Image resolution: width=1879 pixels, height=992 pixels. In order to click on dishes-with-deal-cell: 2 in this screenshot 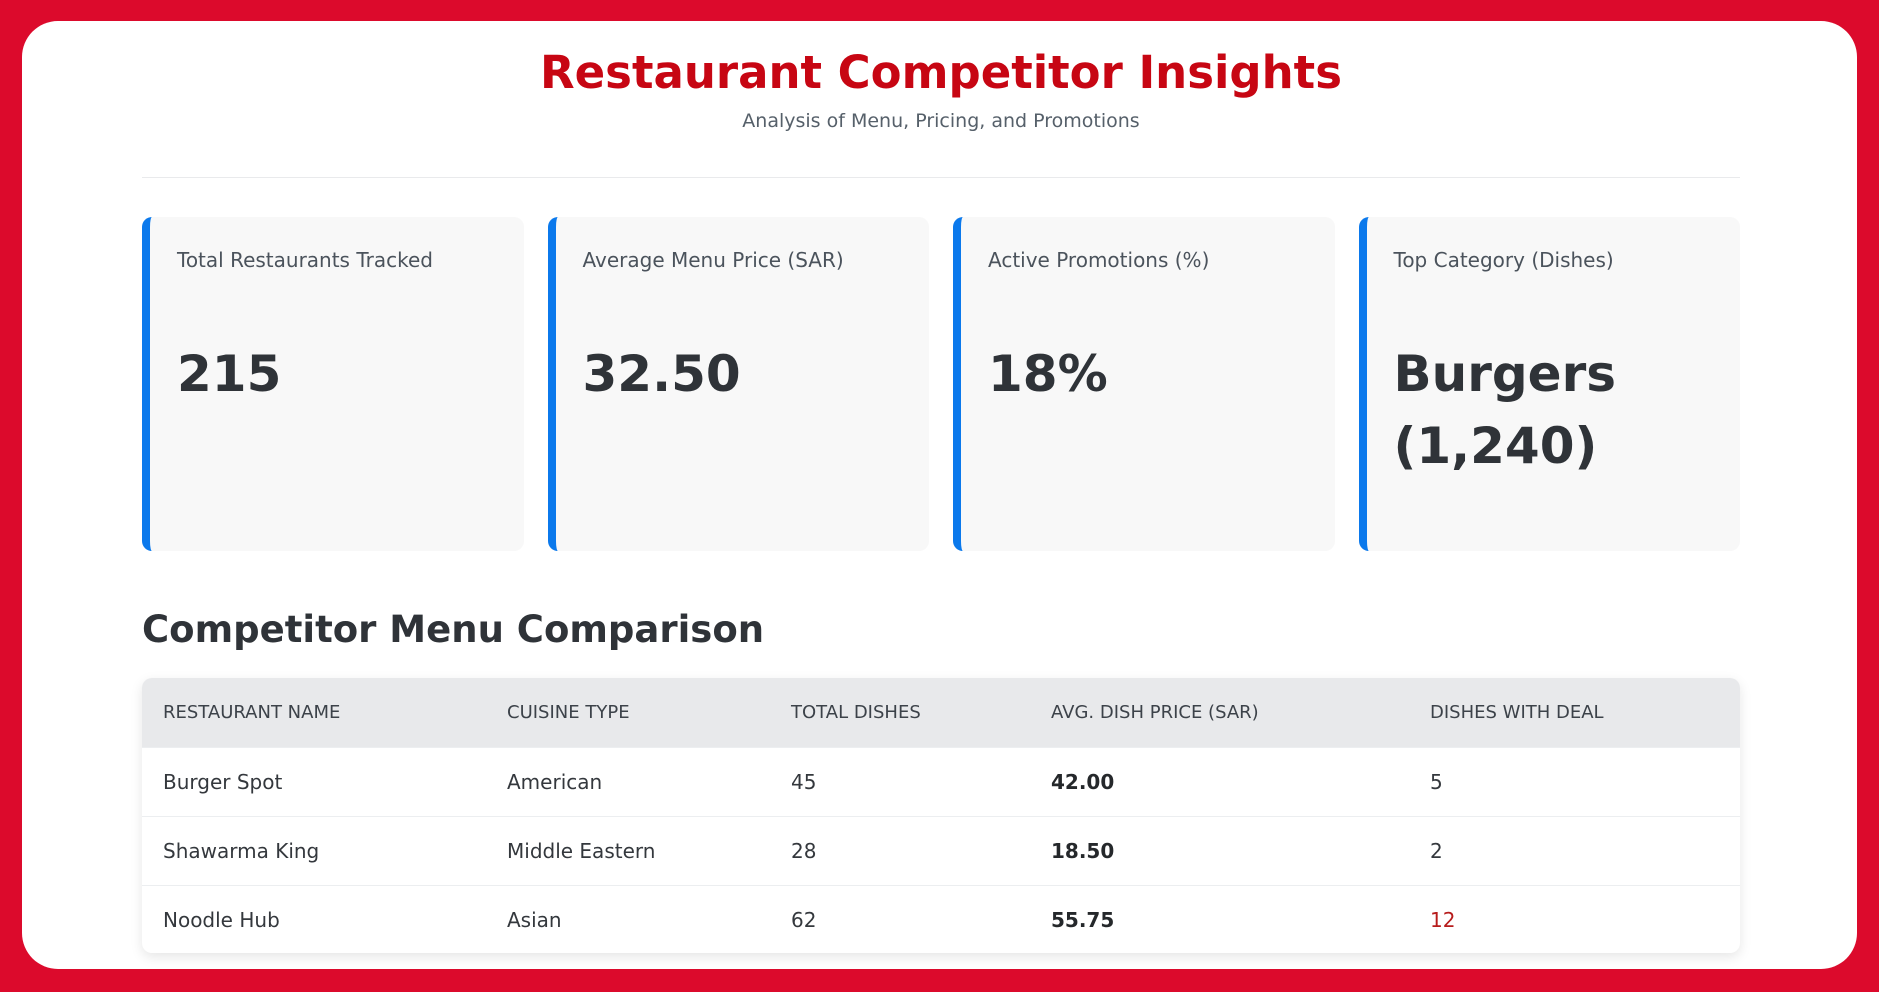, I will do `click(1574, 851)`.